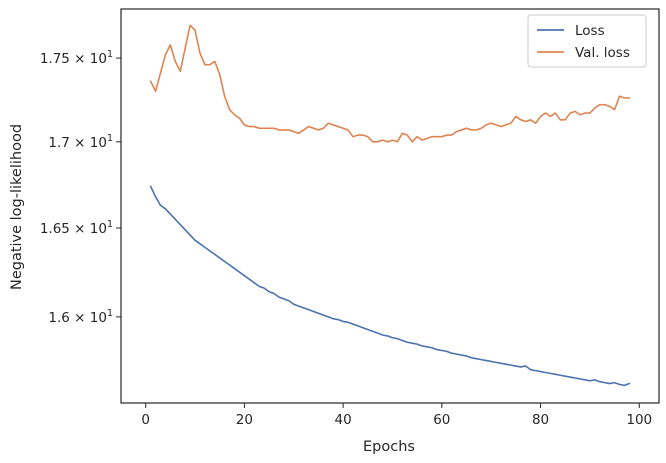  Describe the element at coordinates (441, 420) in the screenshot. I see `x-tick-label: 60` at that location.